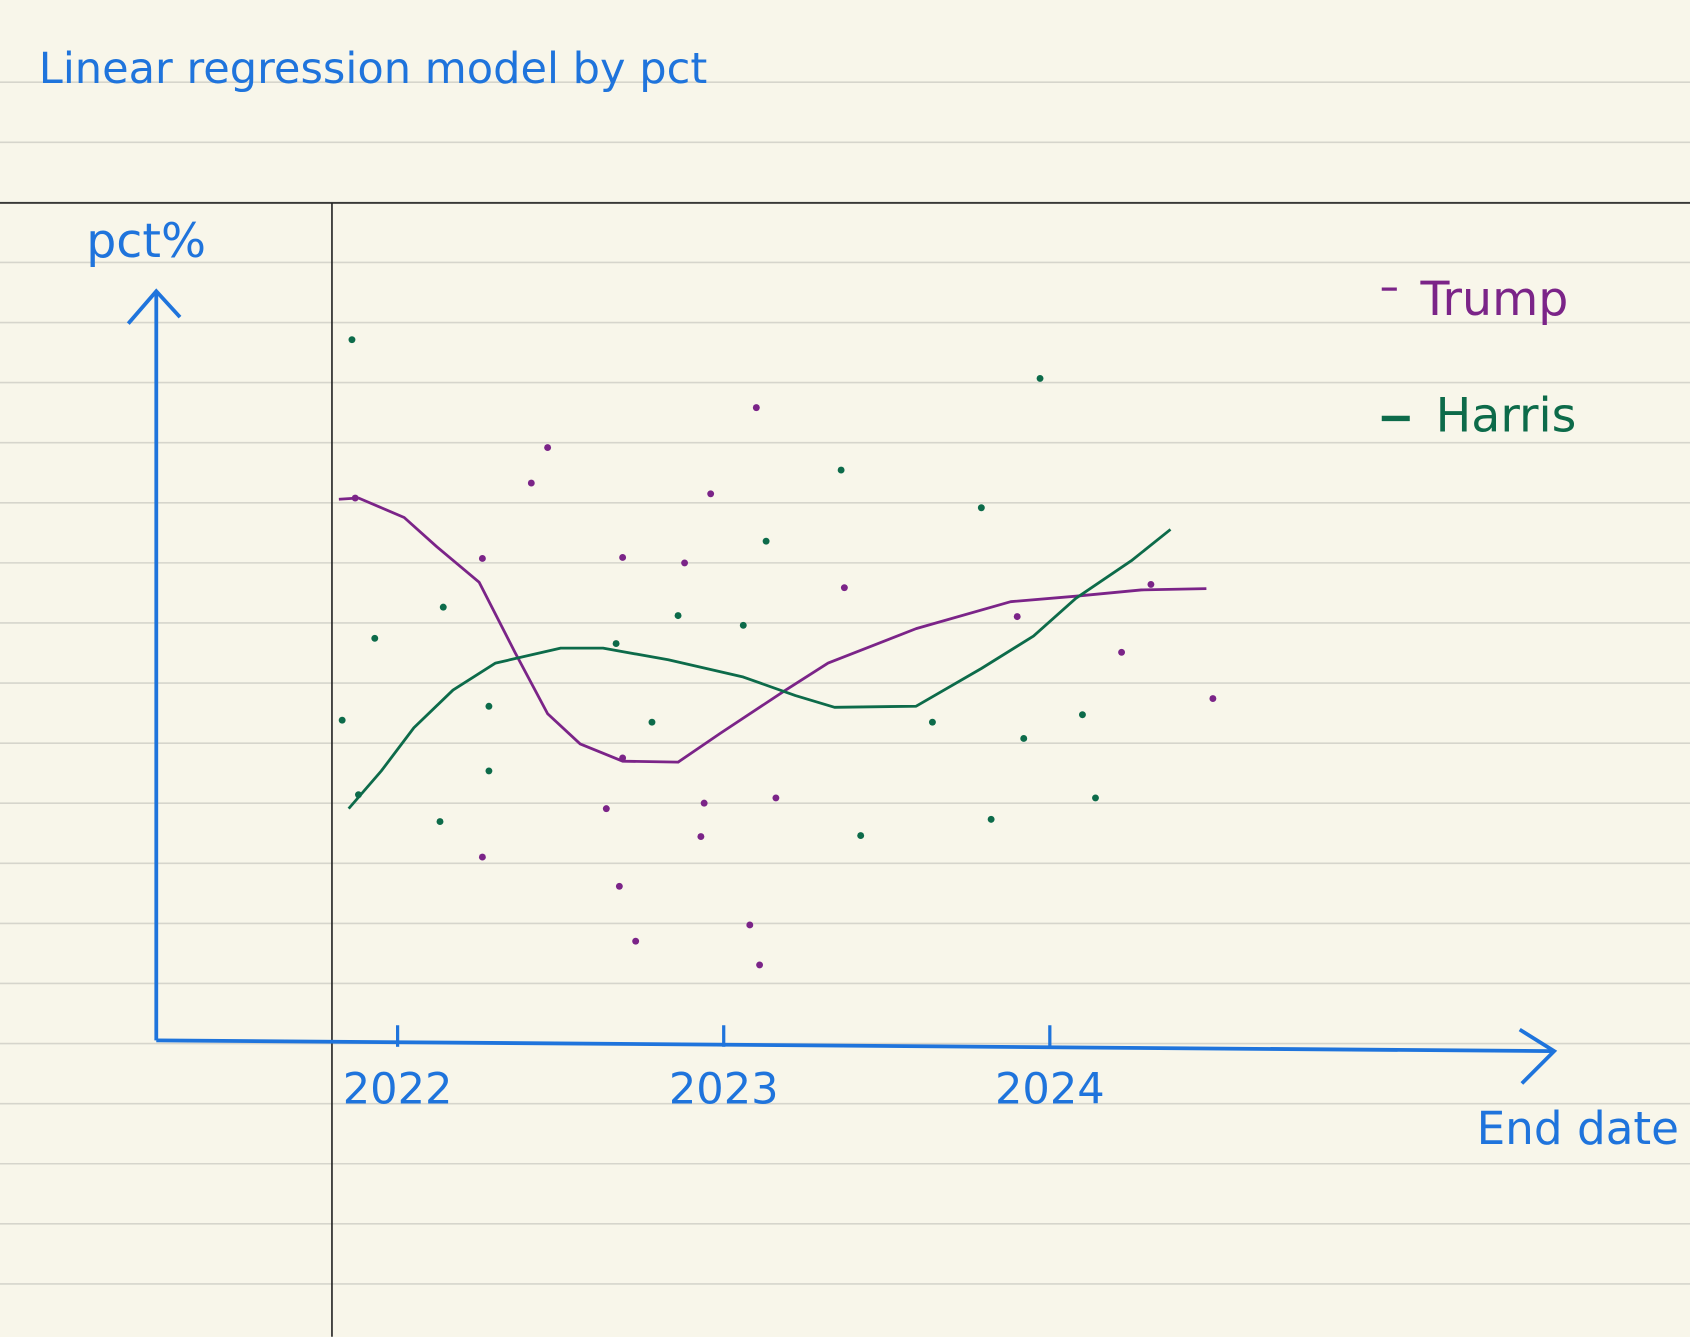  Describe the element at coordinates (1494, 299) in the screenshot. I see `legend-label: Trump` at that location.